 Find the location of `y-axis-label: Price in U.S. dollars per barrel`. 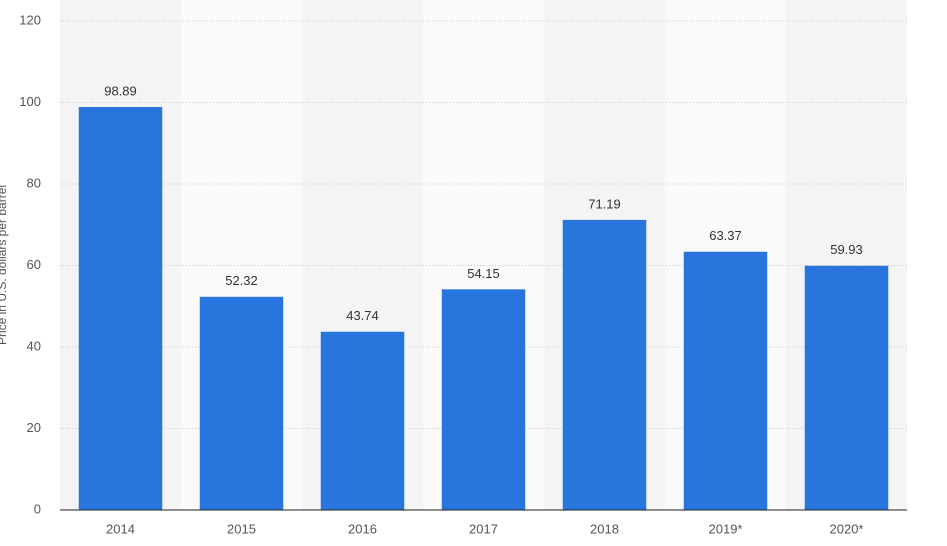

y-axis-label: Price in U.S. dollars per barrel is located at coordinates (4, 265).